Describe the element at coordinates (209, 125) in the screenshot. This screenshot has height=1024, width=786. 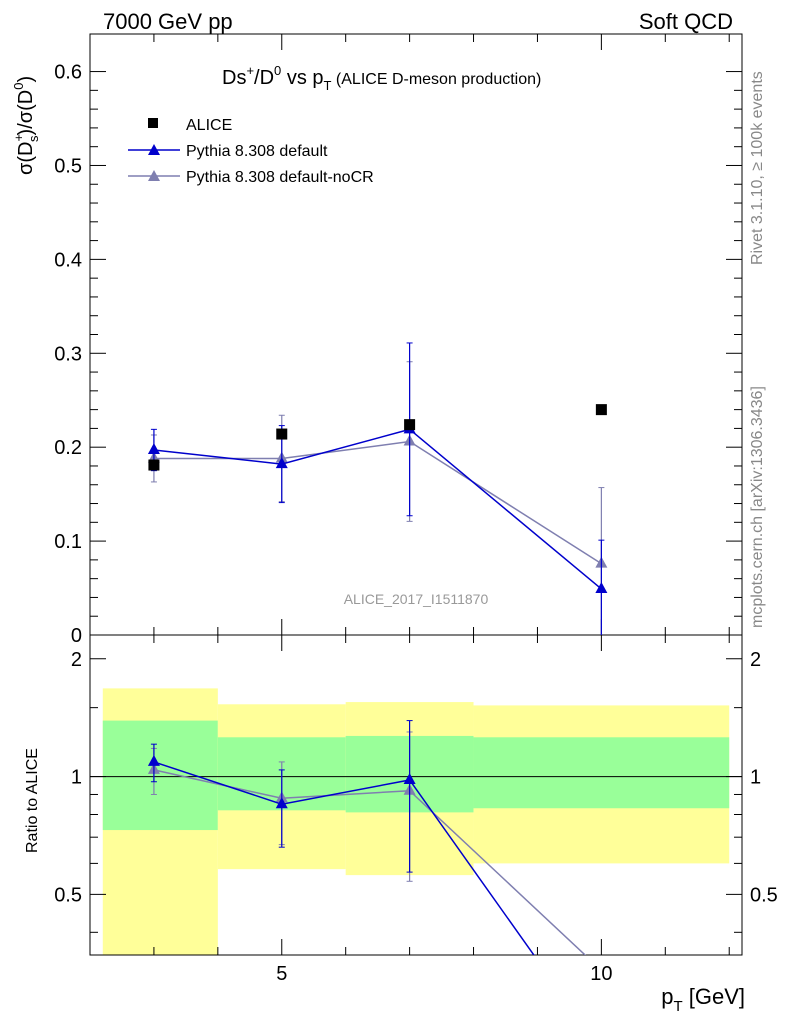
I see `legend-label-alice: ALICE` at that location.